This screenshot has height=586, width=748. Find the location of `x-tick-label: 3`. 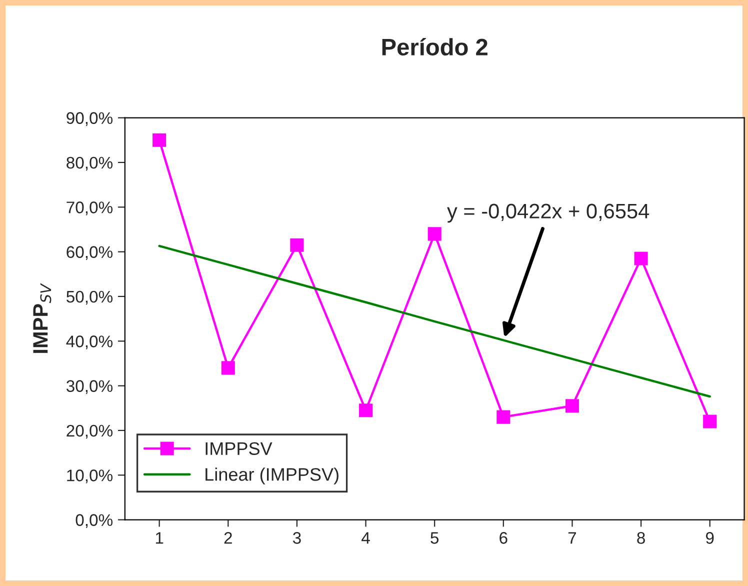

x-tick-label: 3 is located at coordinates (296, 538).